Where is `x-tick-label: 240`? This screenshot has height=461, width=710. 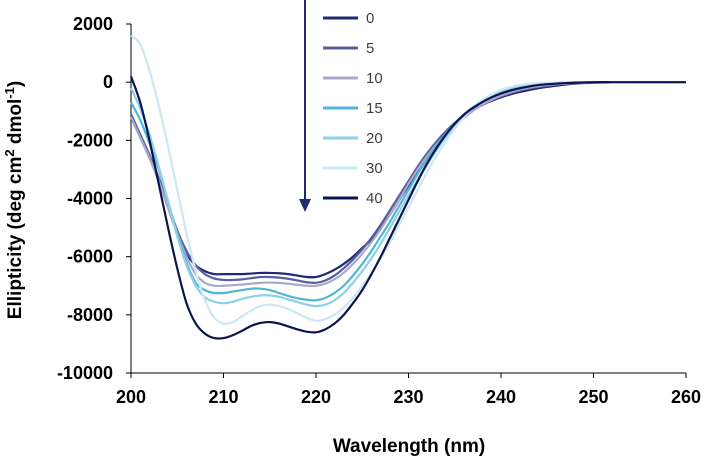 x-tick-label: 240 is located at coordinates (501, 397).